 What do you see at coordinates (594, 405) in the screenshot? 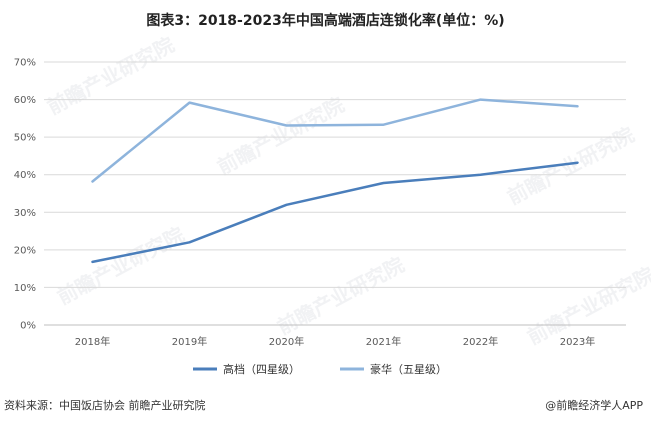
I see `brand-label: @前瞻经济学人APP` at bounding box center [594, 405].